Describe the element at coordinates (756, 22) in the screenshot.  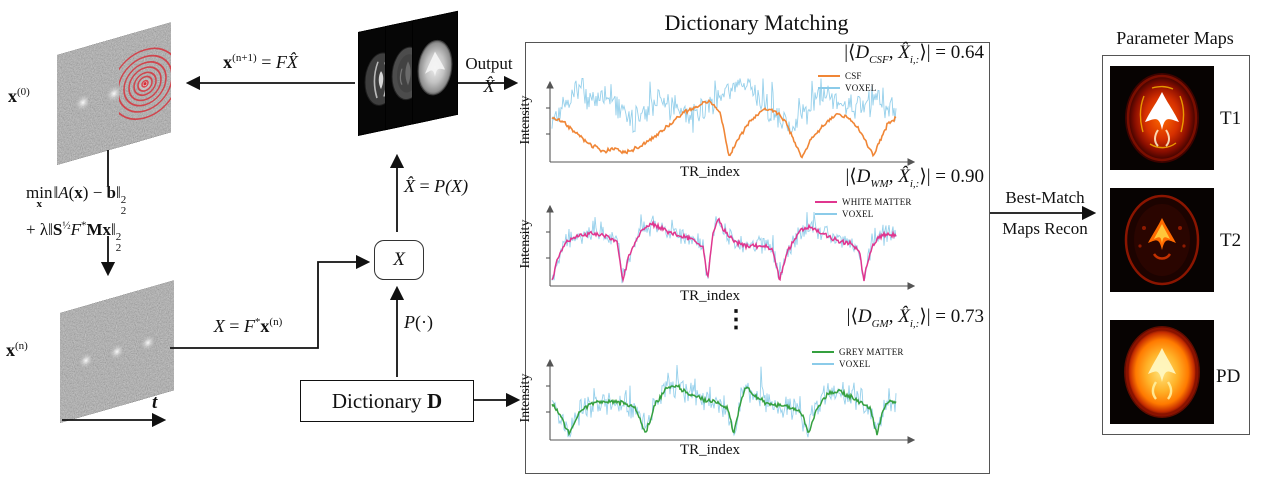
I see `dictionary-matching-title: Dictionary Matching` at that location.